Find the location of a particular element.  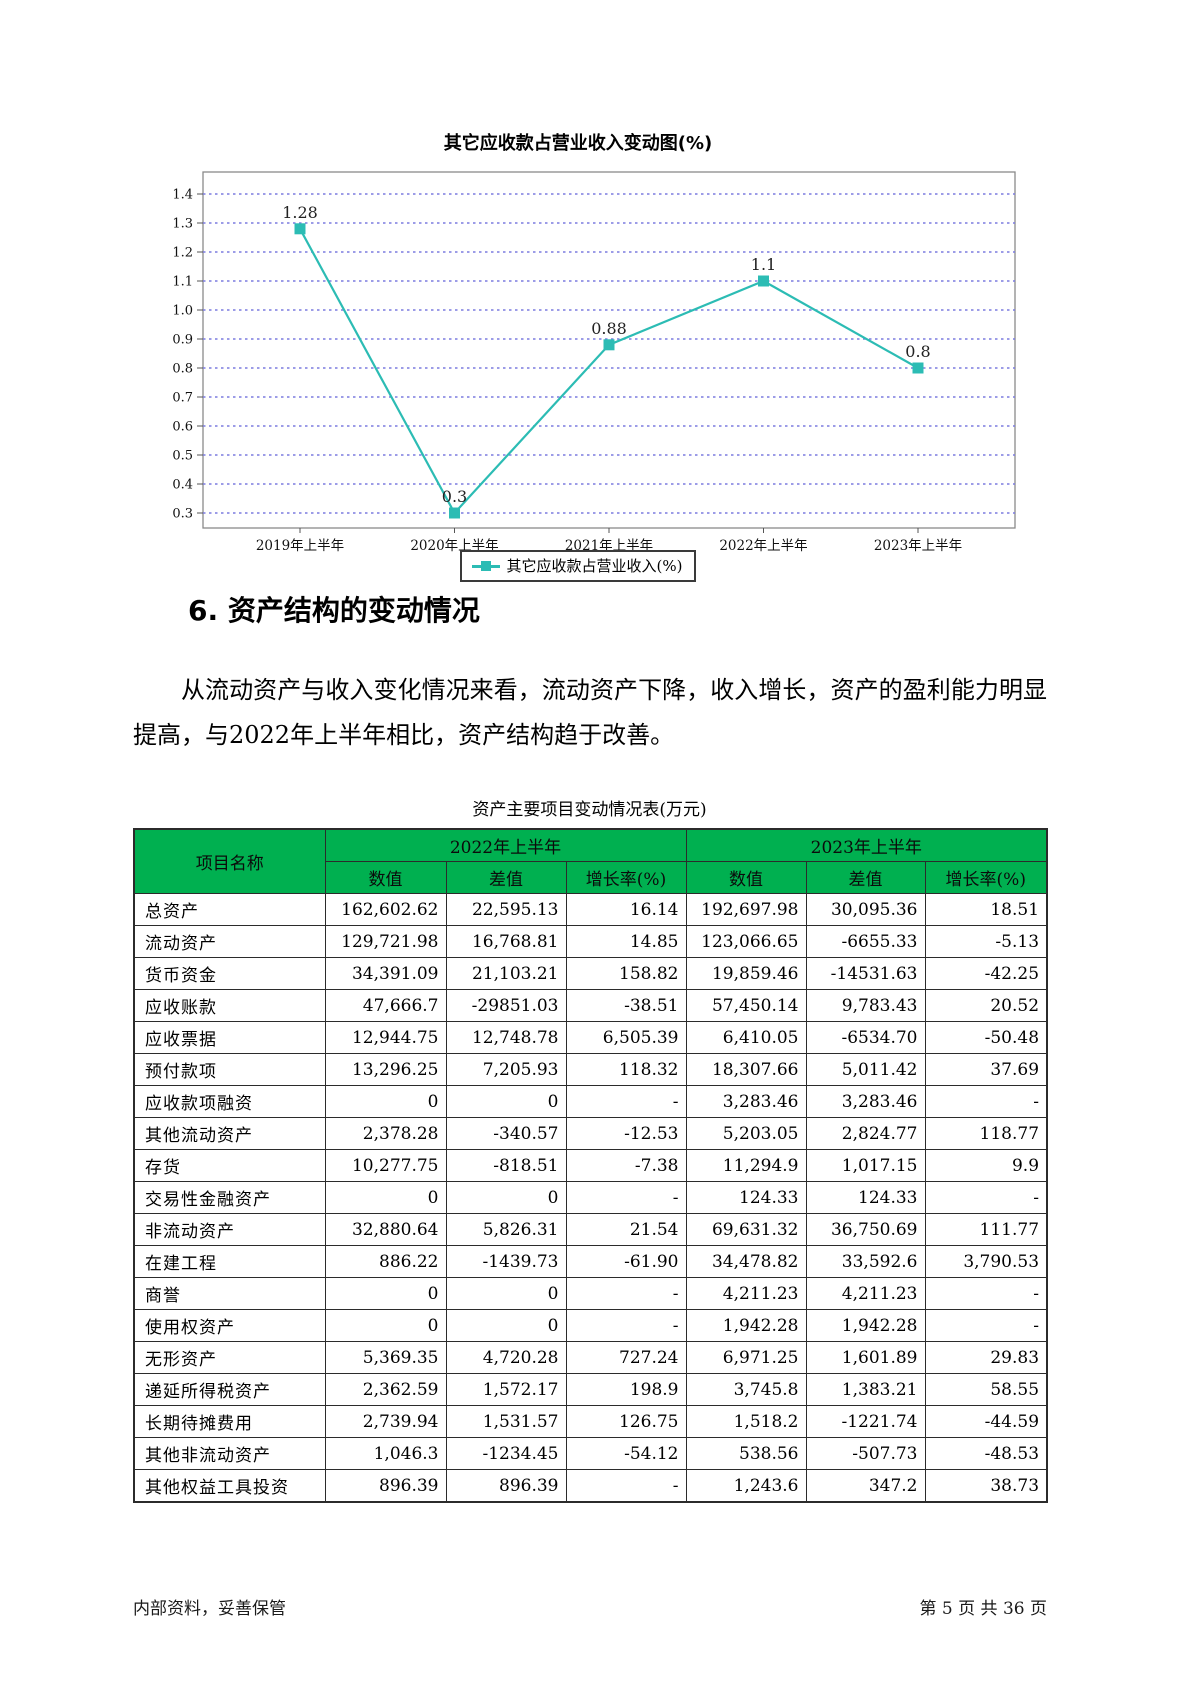

table-cell: 19,859.46 is located at coordinates (746, 973).